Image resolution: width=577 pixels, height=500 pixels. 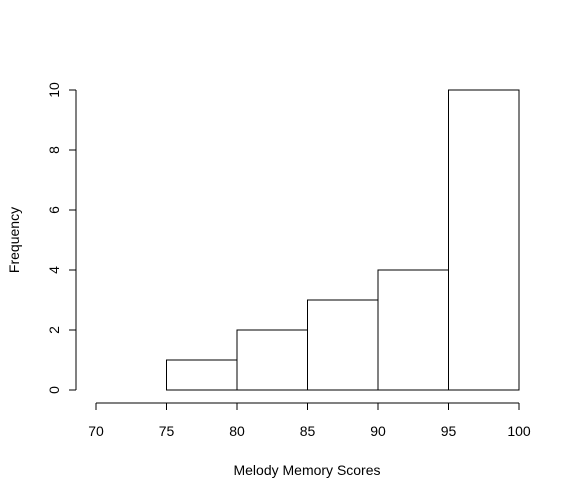 What do you see at coordinates (378, 431) in the screenshot?
I see `x-tick-label: 90` at bounding box center [378, 431].